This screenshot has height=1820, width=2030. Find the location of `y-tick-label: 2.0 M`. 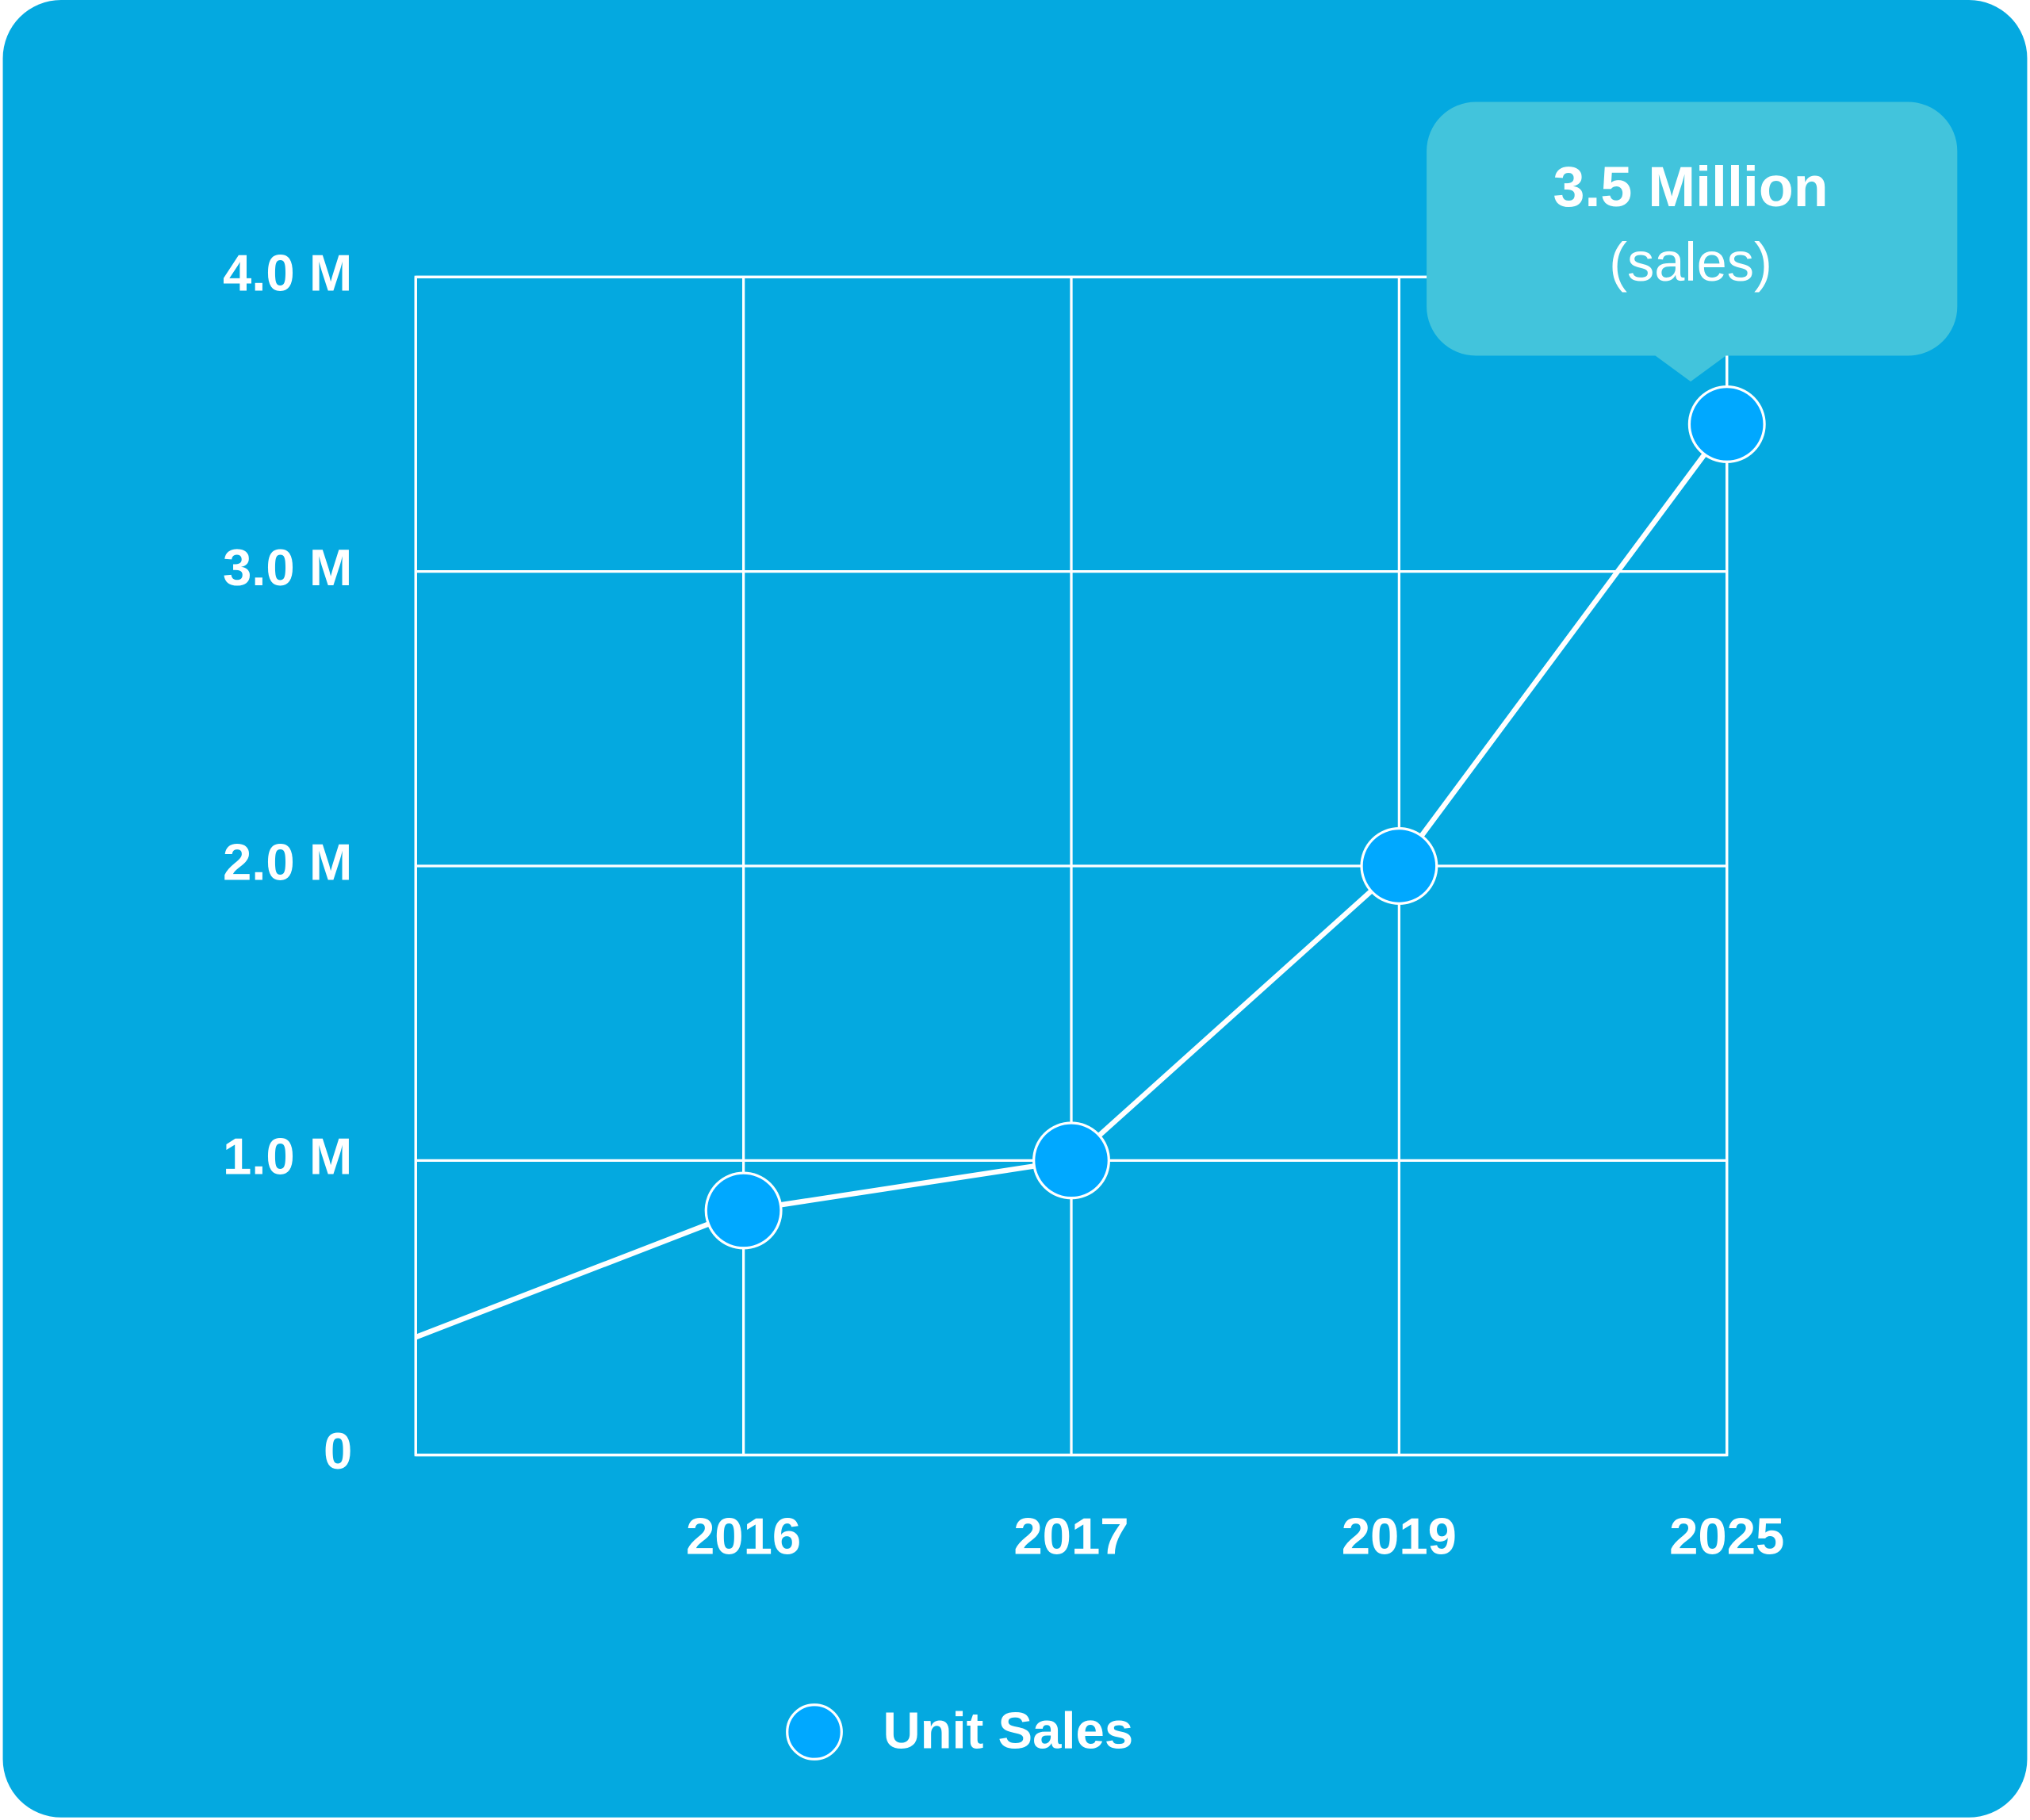

y-tick-label: 2.0 M is located at coordinates (287, 862).